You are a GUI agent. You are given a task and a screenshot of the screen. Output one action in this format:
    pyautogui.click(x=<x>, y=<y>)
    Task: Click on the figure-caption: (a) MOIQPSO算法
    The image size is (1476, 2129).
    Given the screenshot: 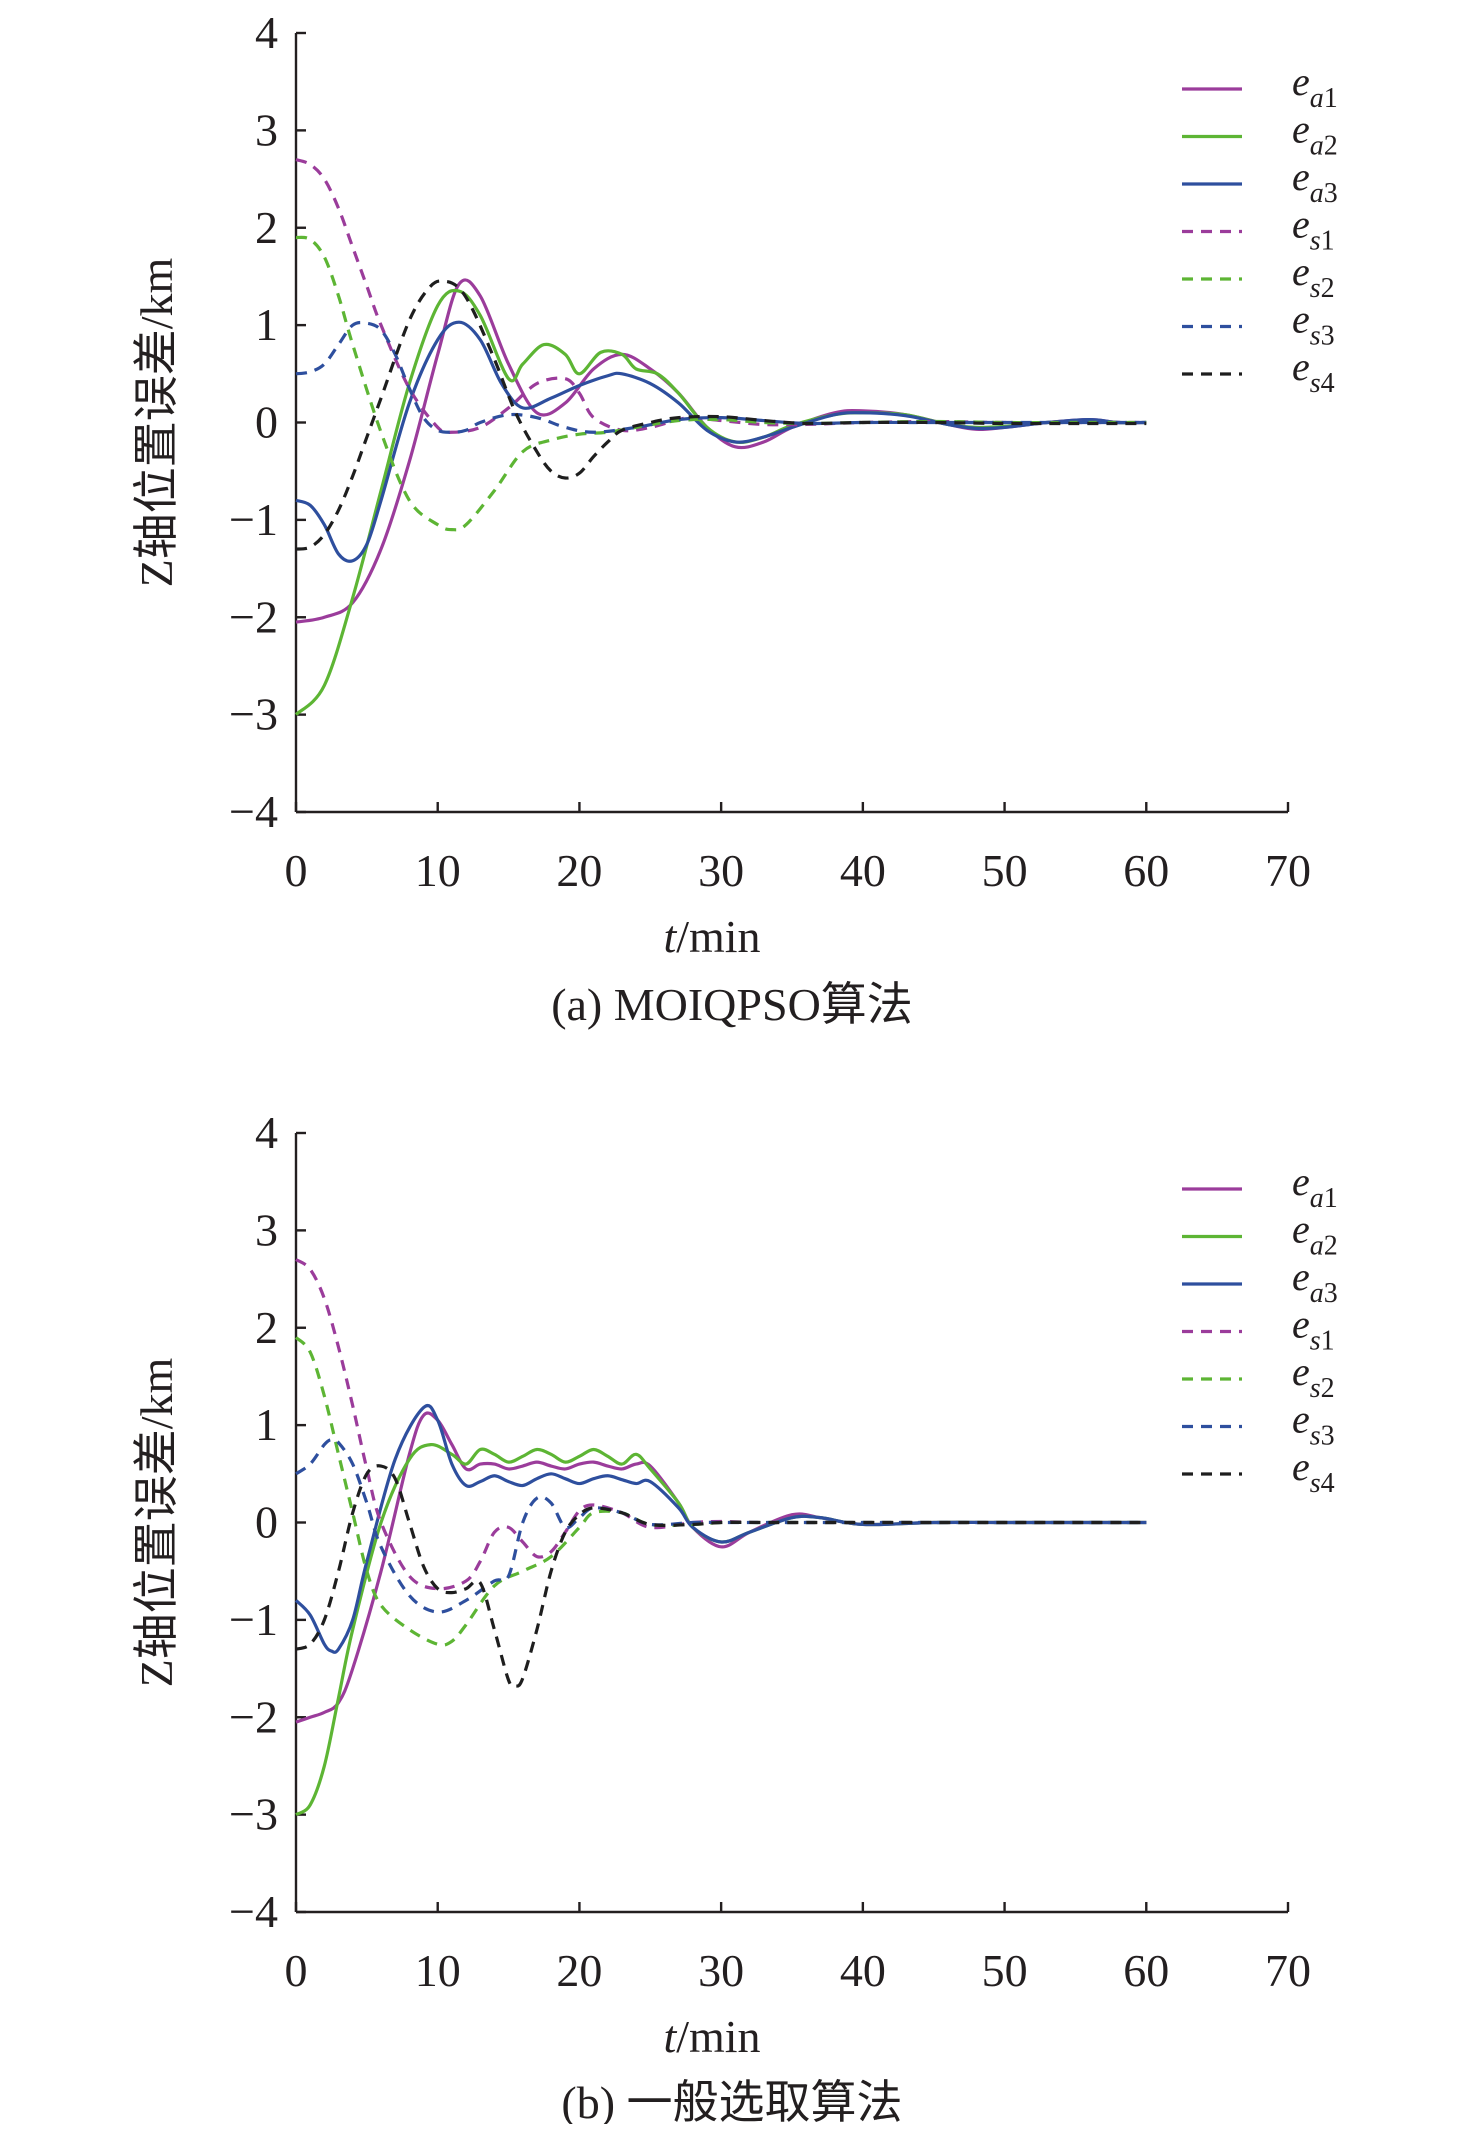 What is the action you would take?
    pyautogui.click(x=732, y=1004)
    